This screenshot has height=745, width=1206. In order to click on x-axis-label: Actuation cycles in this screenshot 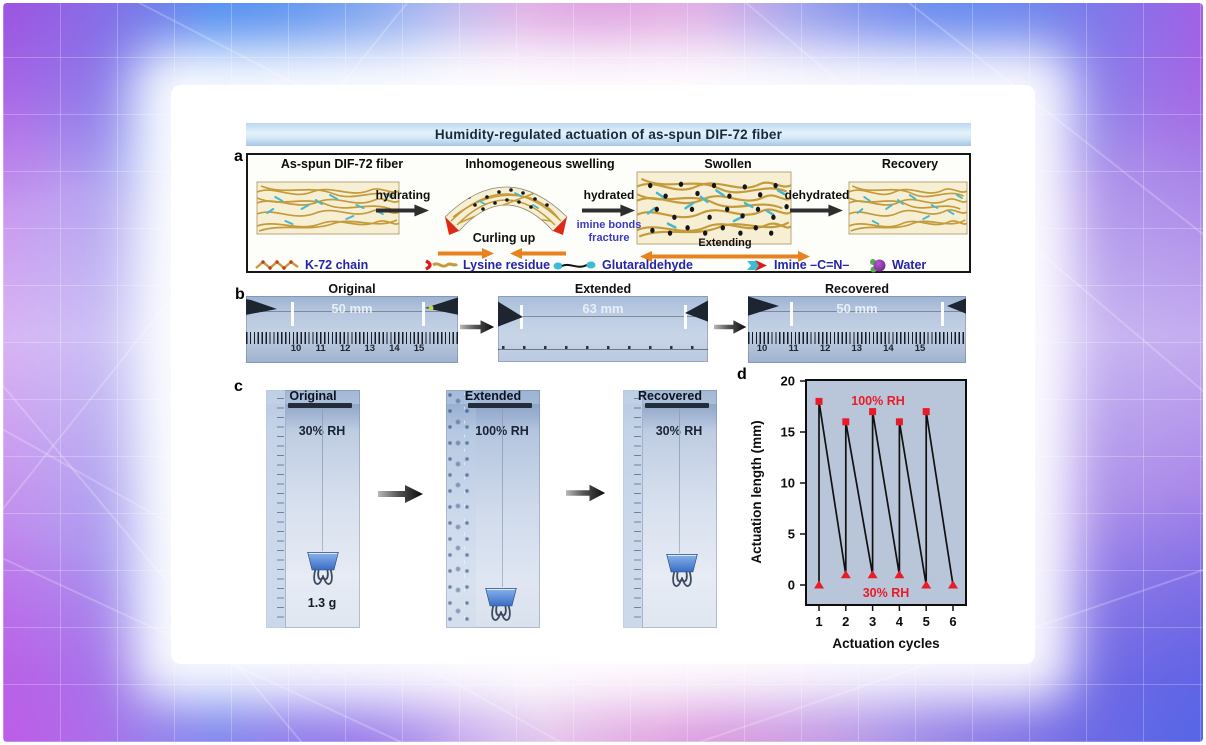, I will do `click(885, 643)`.